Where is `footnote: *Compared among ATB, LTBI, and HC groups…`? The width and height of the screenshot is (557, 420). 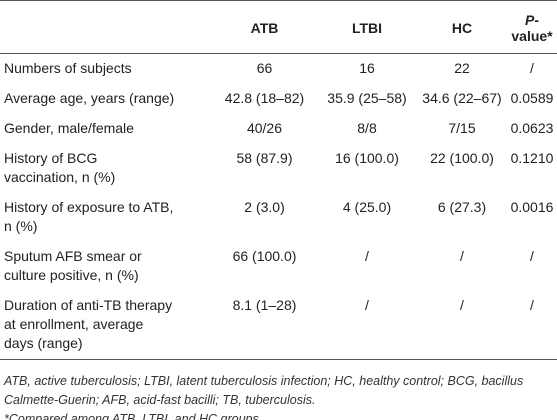 footnote: *Compared among ATB, LTBI, and HC groups… is located at coordinates (133, 416).